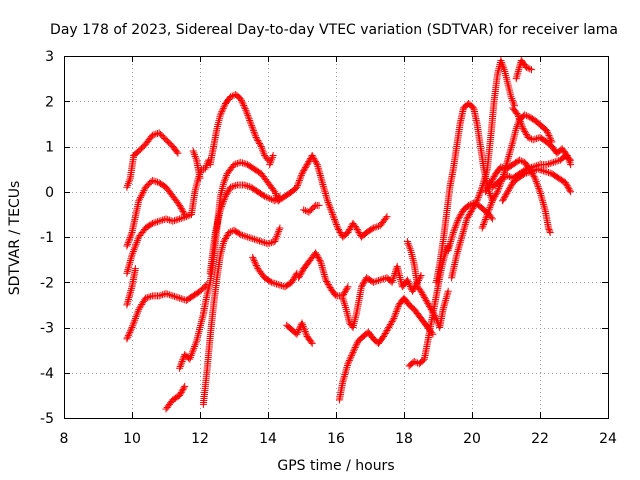 The width and height of the screenshot is (640, 480). I want to click on y-axis-label: SDTVAR / TECUs, so click(15, 238).